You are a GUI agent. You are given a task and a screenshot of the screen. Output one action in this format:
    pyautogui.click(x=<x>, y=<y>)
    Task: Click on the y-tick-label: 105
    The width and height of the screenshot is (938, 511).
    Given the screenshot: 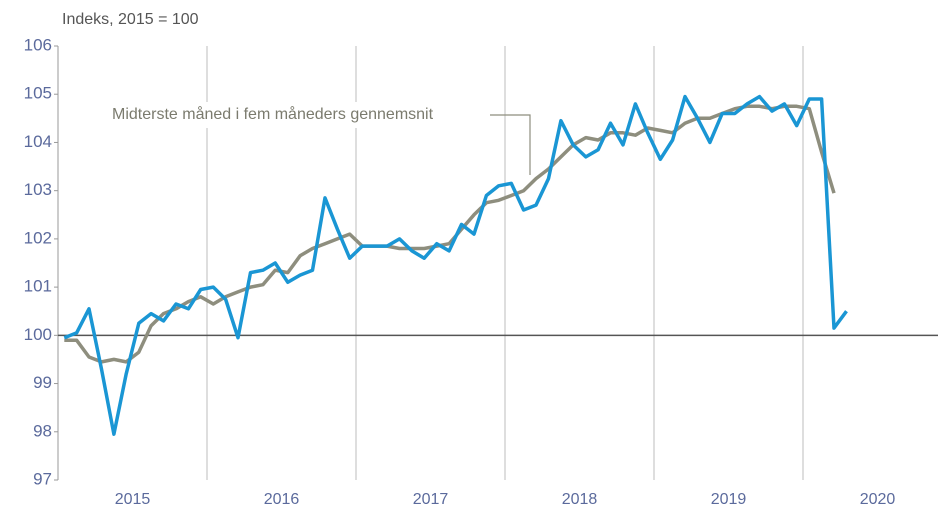 What is the action you would take?
    pyautogui.click(x=38, y=93)
    